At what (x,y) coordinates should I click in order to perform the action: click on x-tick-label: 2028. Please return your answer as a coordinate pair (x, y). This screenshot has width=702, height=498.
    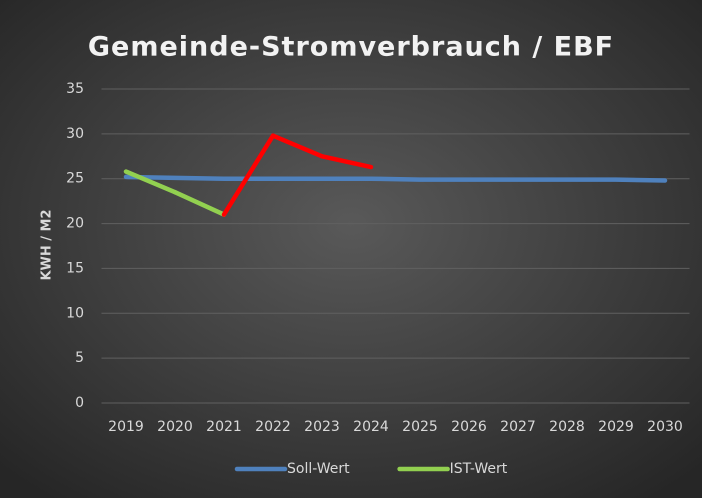
    Looking at the image, I should click on (567, 427).